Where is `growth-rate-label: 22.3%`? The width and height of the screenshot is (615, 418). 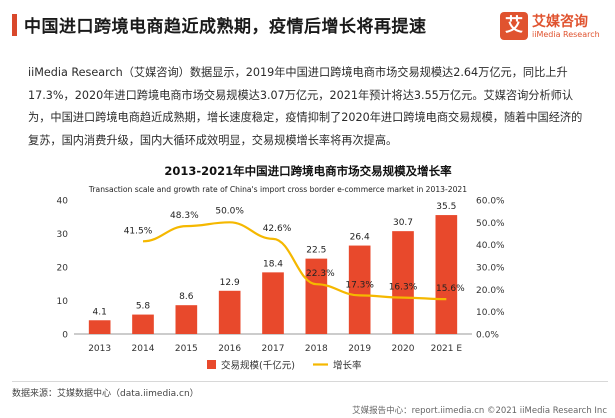 growth-rate-label: 22.3% is located at coordinates (320, 274).